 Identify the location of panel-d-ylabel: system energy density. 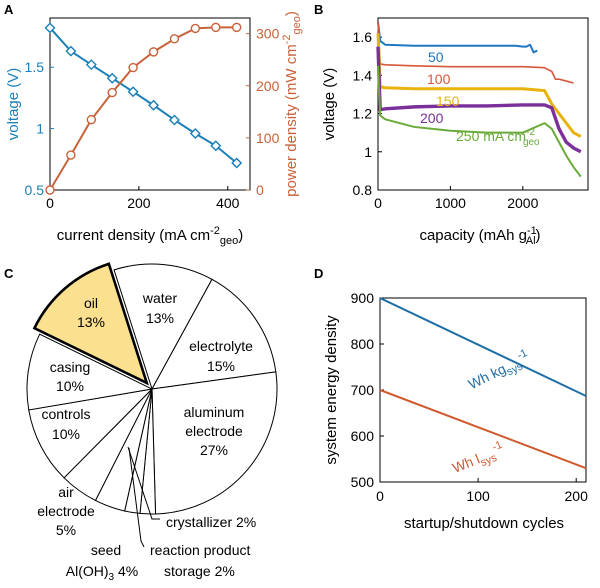
(331, 390).